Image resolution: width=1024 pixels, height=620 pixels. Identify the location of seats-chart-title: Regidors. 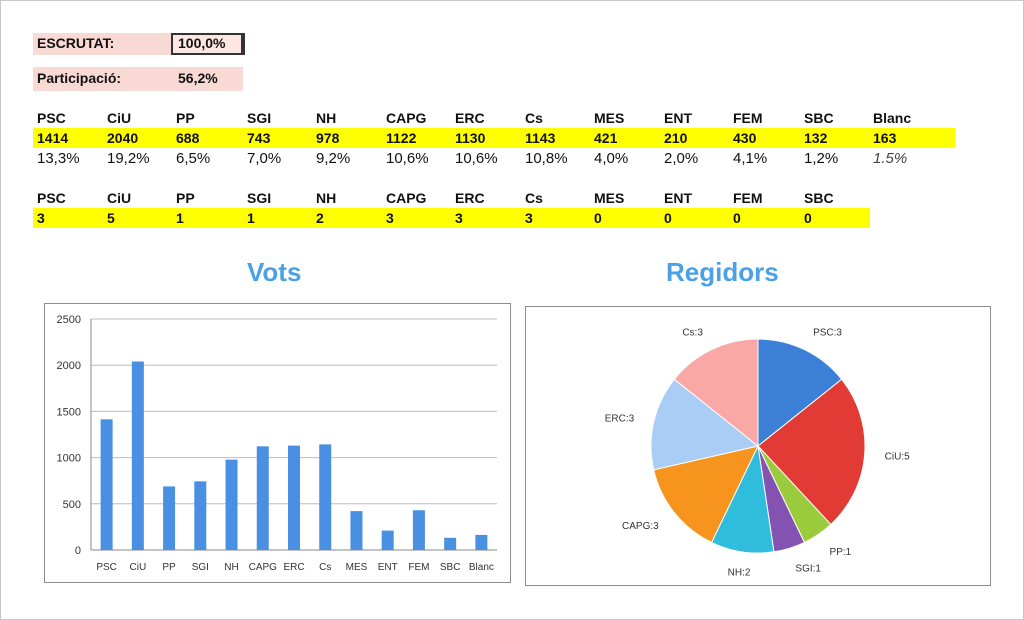
(722, 272).